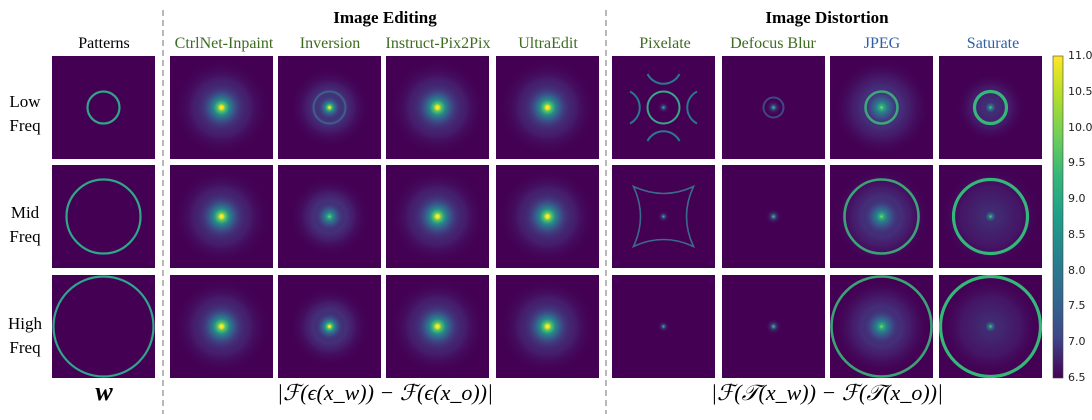 Image resolution: width=1092 pixels, height=420 pixels. What do you see at coordinates (25, 212) in the screenshot?
I see `row-label-line1: Mid` at bounding box center [25, 212].